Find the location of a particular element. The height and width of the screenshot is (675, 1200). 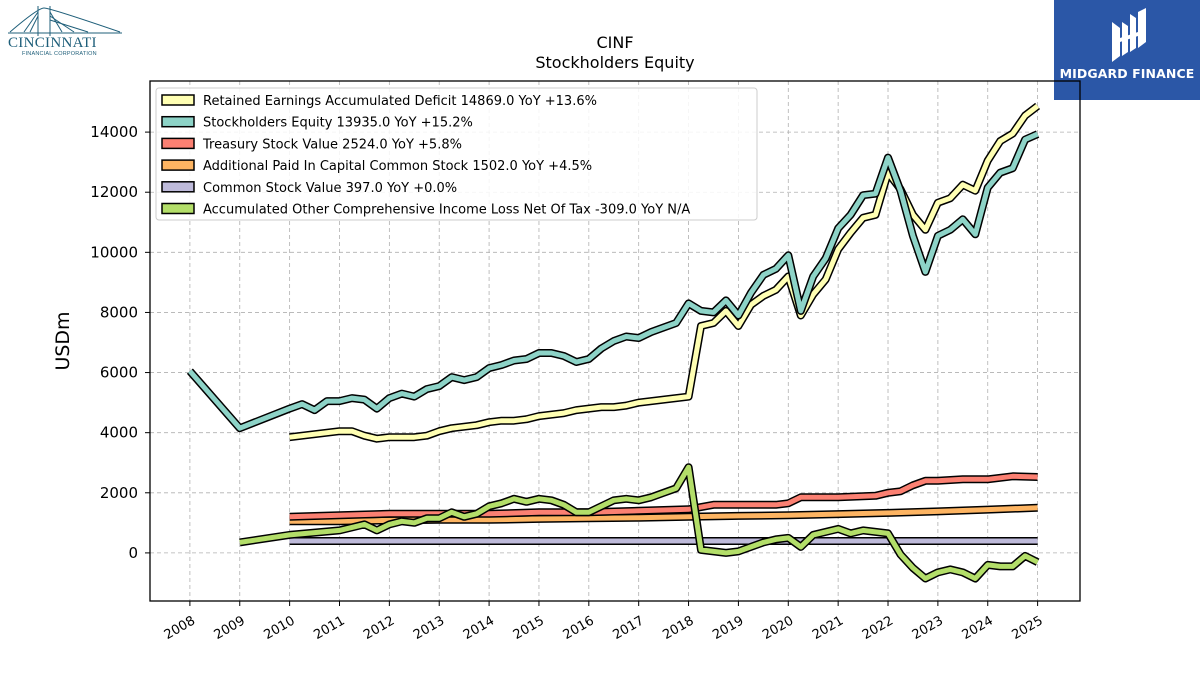

y-tick-label: 2000 is located at coordinates (119, 493).